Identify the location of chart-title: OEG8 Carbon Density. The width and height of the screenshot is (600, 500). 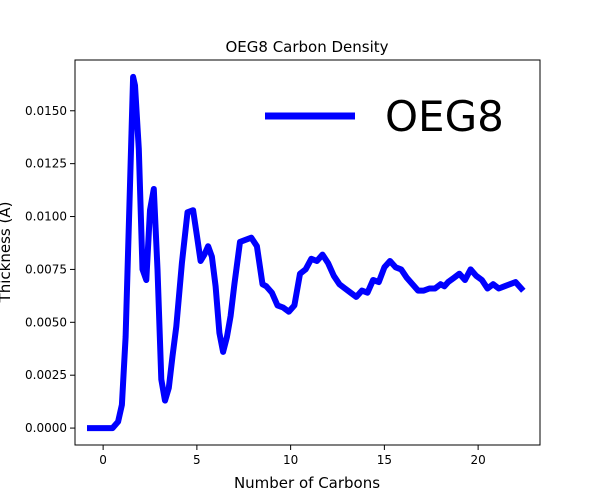
(306, 47).